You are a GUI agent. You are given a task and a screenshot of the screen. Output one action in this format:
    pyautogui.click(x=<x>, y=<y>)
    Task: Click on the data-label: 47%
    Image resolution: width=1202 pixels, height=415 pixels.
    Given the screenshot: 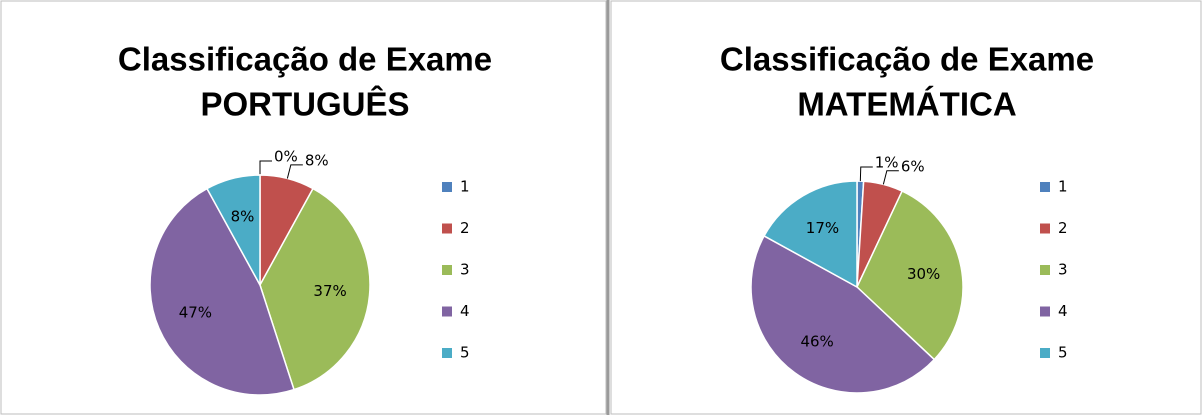 What is the action you would take?
    pyautogui.click(x=195, y=312)
    